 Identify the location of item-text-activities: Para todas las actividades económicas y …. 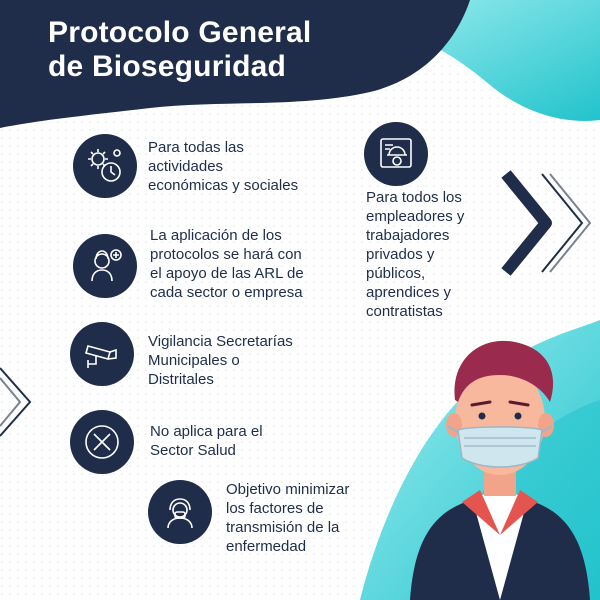
(223, 166).